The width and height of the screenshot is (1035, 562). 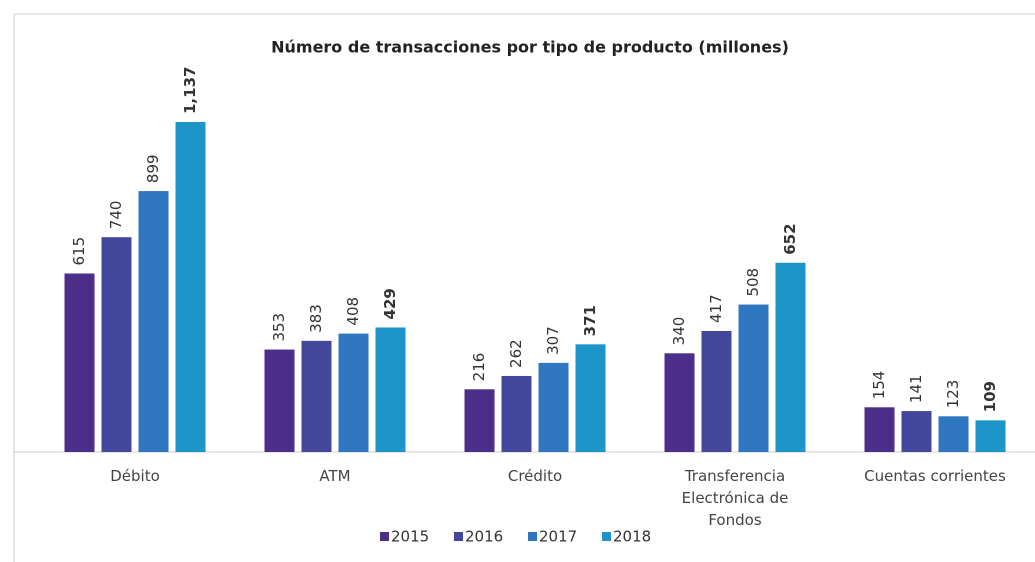 What do you see at coordinates (953, 394) in the screenshot?
I see `data-label: 123` at bounding box center [953, 394].